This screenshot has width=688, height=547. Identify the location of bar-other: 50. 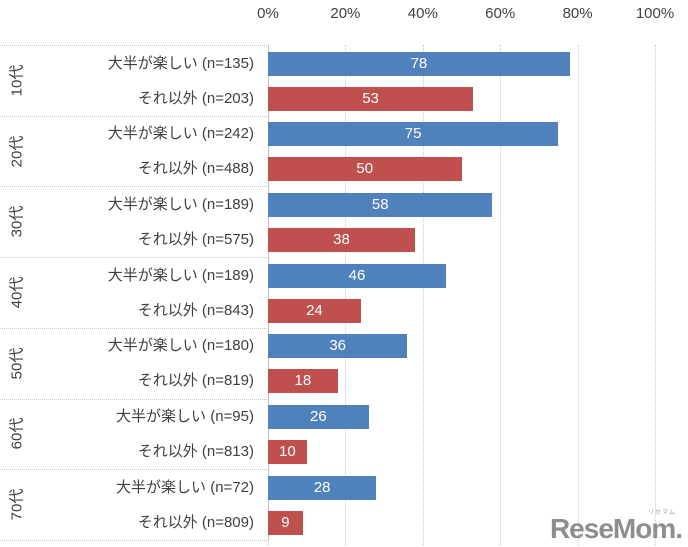
(365, 169).